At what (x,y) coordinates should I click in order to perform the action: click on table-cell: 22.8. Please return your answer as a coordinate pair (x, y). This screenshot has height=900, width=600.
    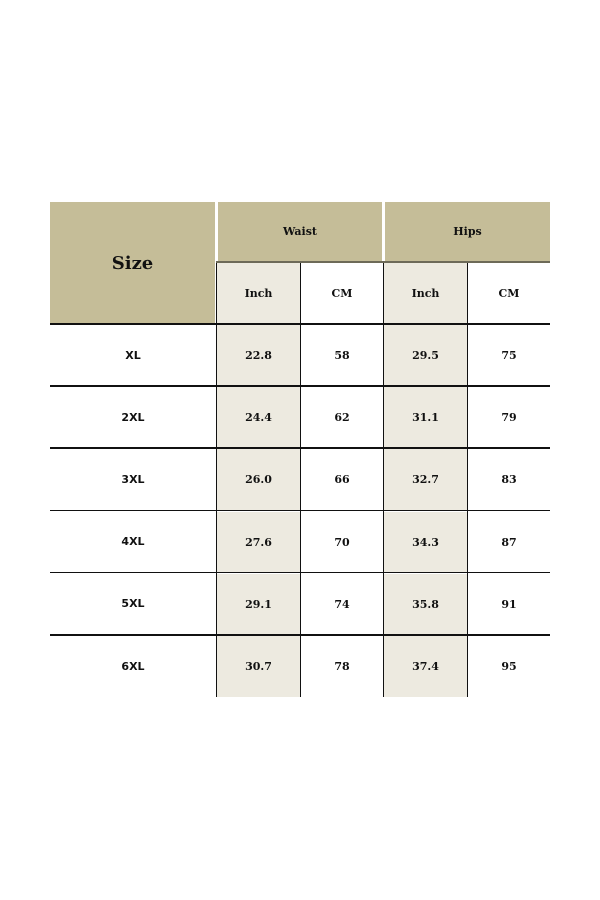
    Looking at the image, I should click on (258, 356).